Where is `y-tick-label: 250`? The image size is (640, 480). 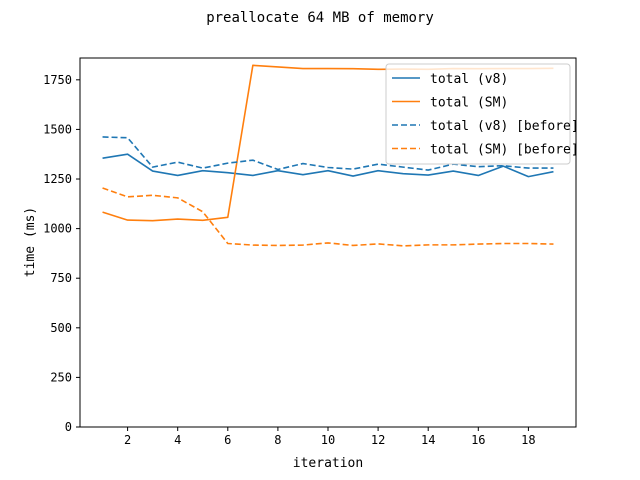 y-tick-label: 250 is located at coordinates (61, 377).